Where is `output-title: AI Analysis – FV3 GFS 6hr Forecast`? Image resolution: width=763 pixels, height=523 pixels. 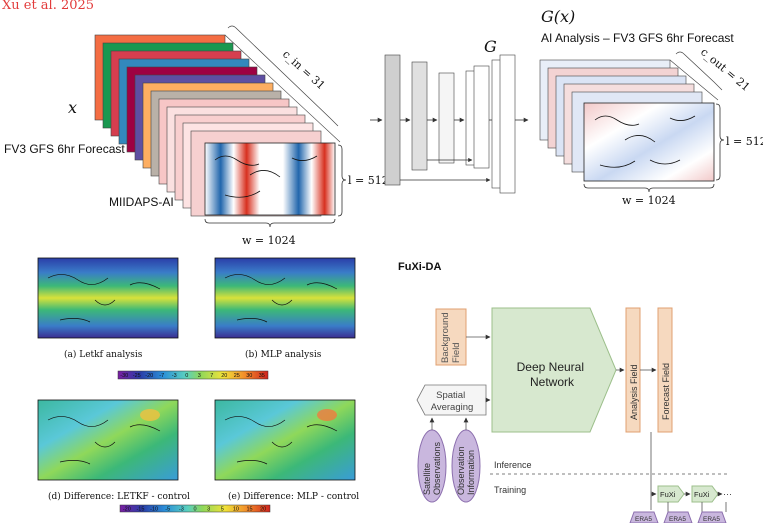 output-title: AI Analysis – FV3 GFS 6hr Forecast is located at coordinates (637, 38).